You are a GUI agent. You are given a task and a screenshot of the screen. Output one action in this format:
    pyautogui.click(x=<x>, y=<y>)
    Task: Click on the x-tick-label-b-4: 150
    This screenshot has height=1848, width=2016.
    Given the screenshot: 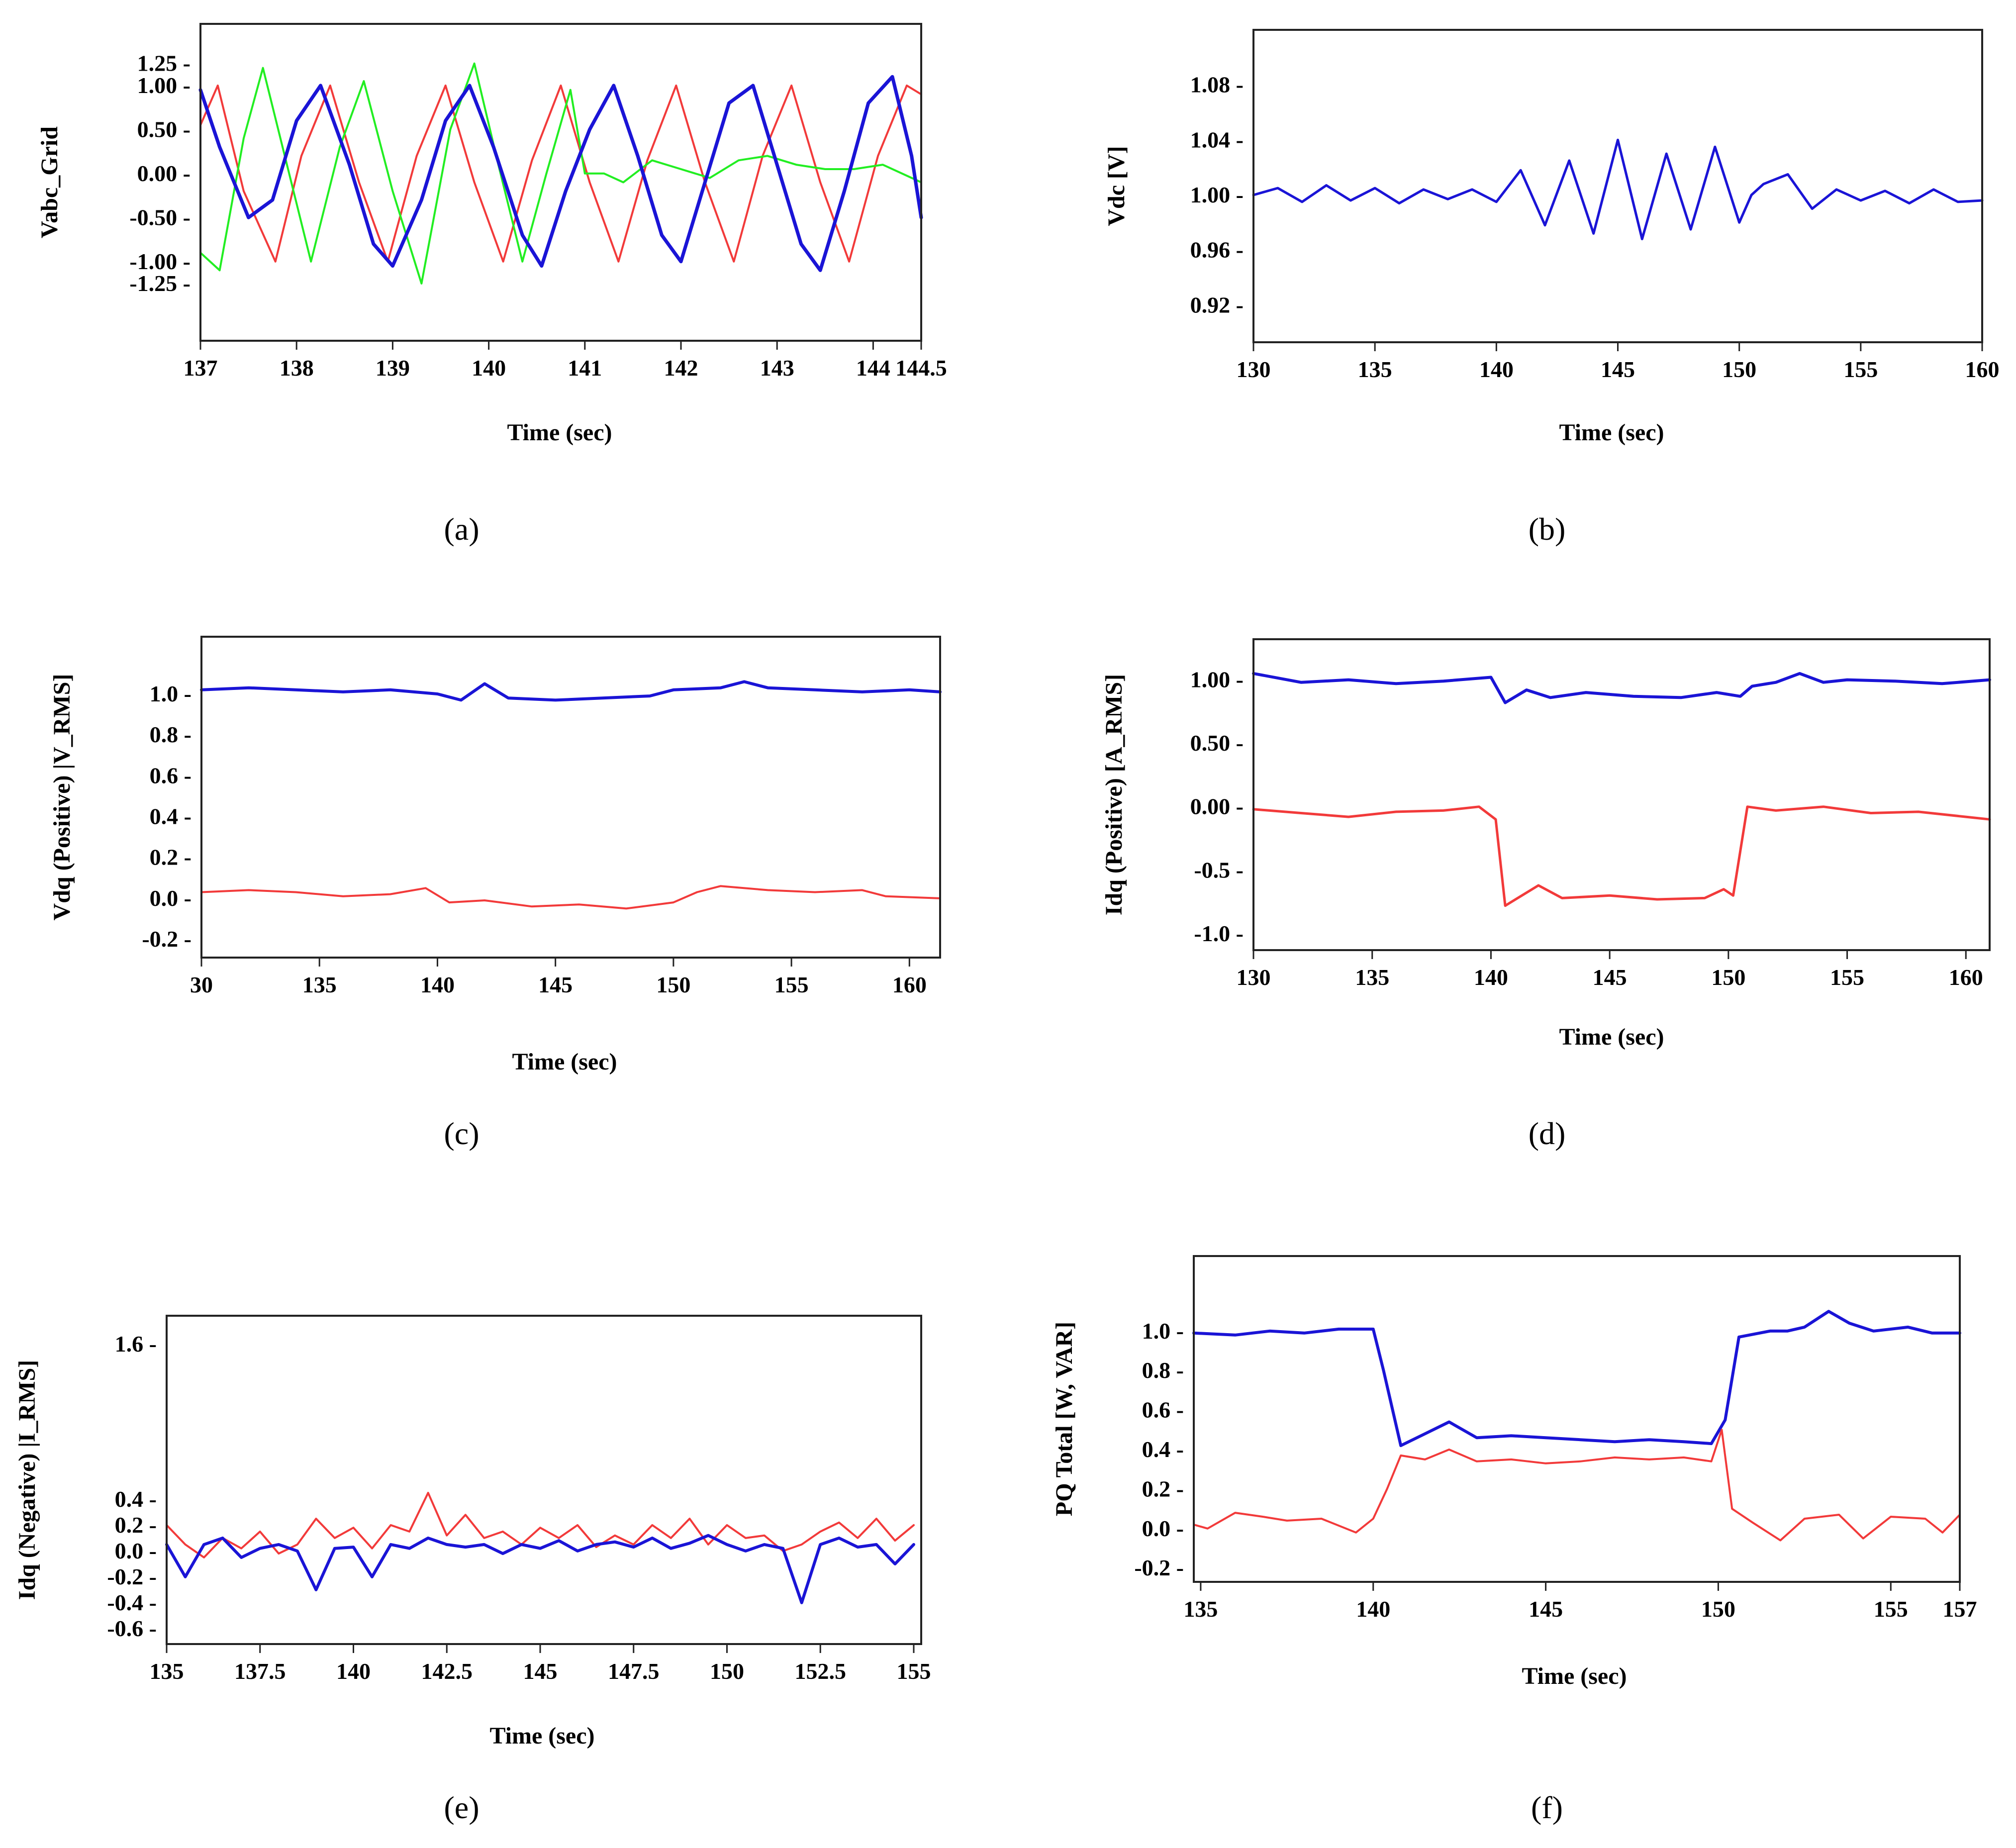 What is the action you would take?
    pyautogui.click(x=1739, y=370)
    